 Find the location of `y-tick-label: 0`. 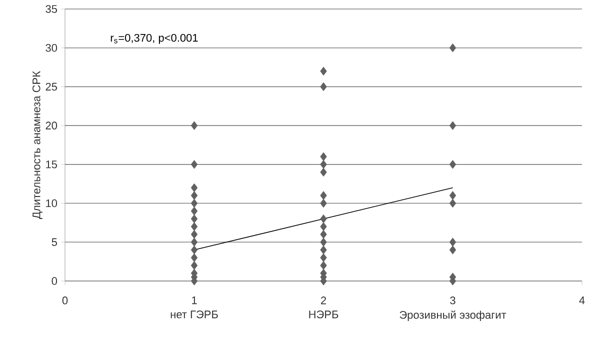

y-tick-label: 0 is located at coordinates (55, 281).